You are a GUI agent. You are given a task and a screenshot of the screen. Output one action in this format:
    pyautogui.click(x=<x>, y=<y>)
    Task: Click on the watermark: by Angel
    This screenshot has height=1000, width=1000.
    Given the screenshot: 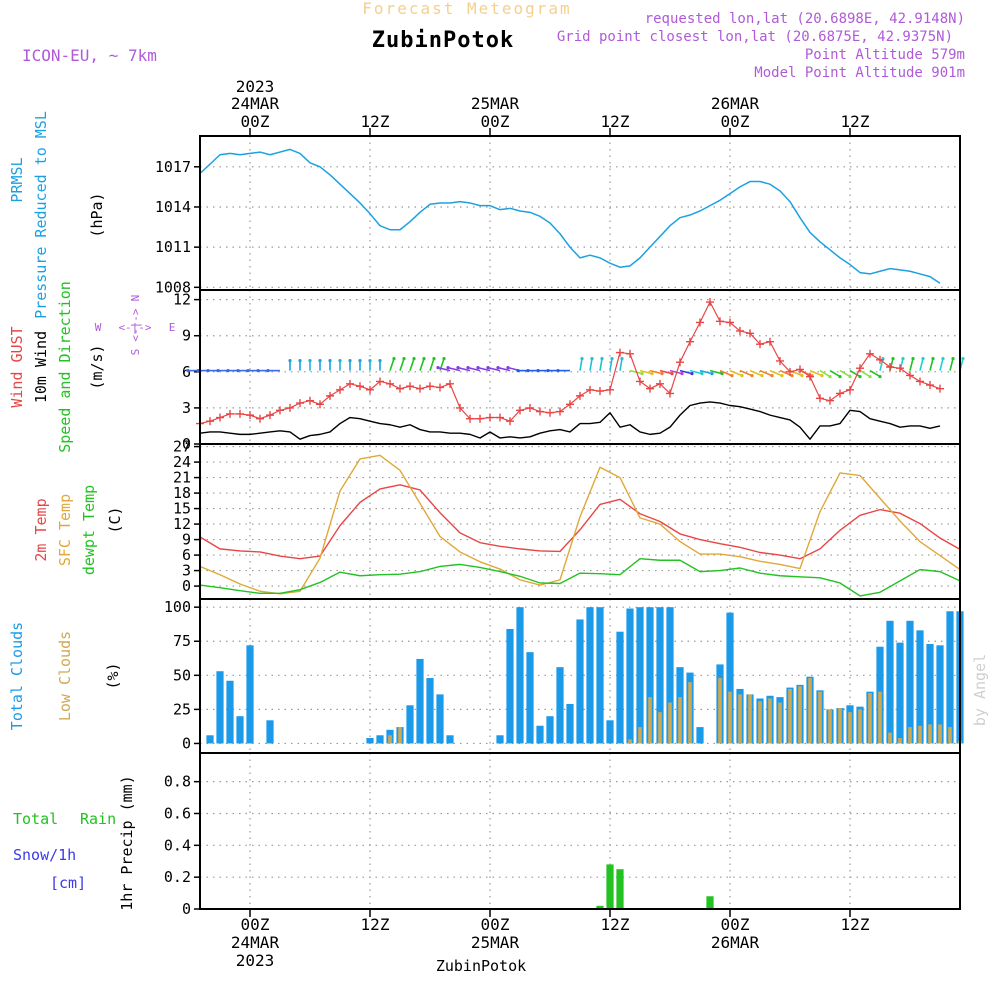 What is the action you would take?
    pyautogui.click(x=980, y=690)
    